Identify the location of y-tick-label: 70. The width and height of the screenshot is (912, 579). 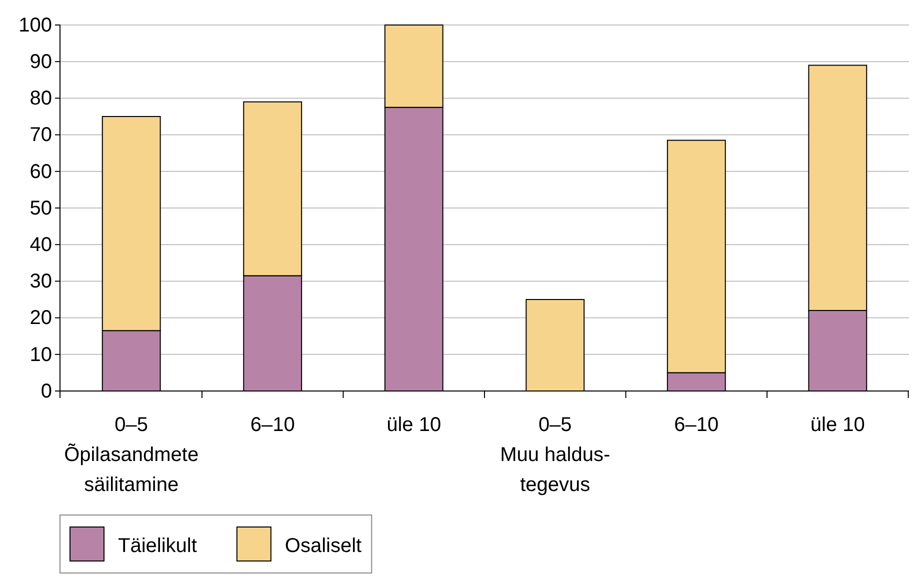
(41, 135).